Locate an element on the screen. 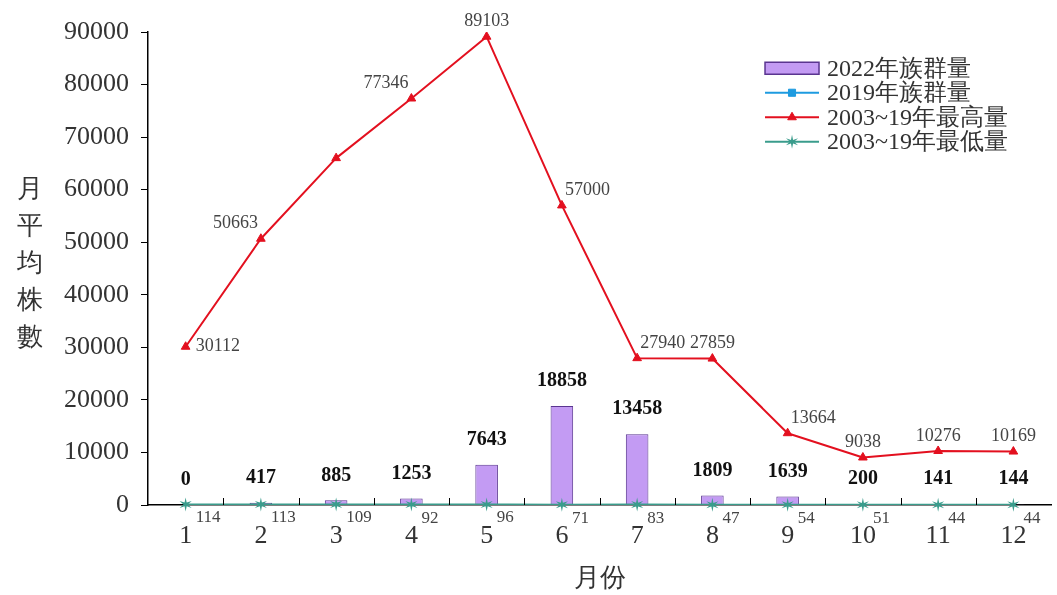 The width and height of the screenshot is (1057, 595). x-axis-title: 月份 is located at coordinates (599, 578).